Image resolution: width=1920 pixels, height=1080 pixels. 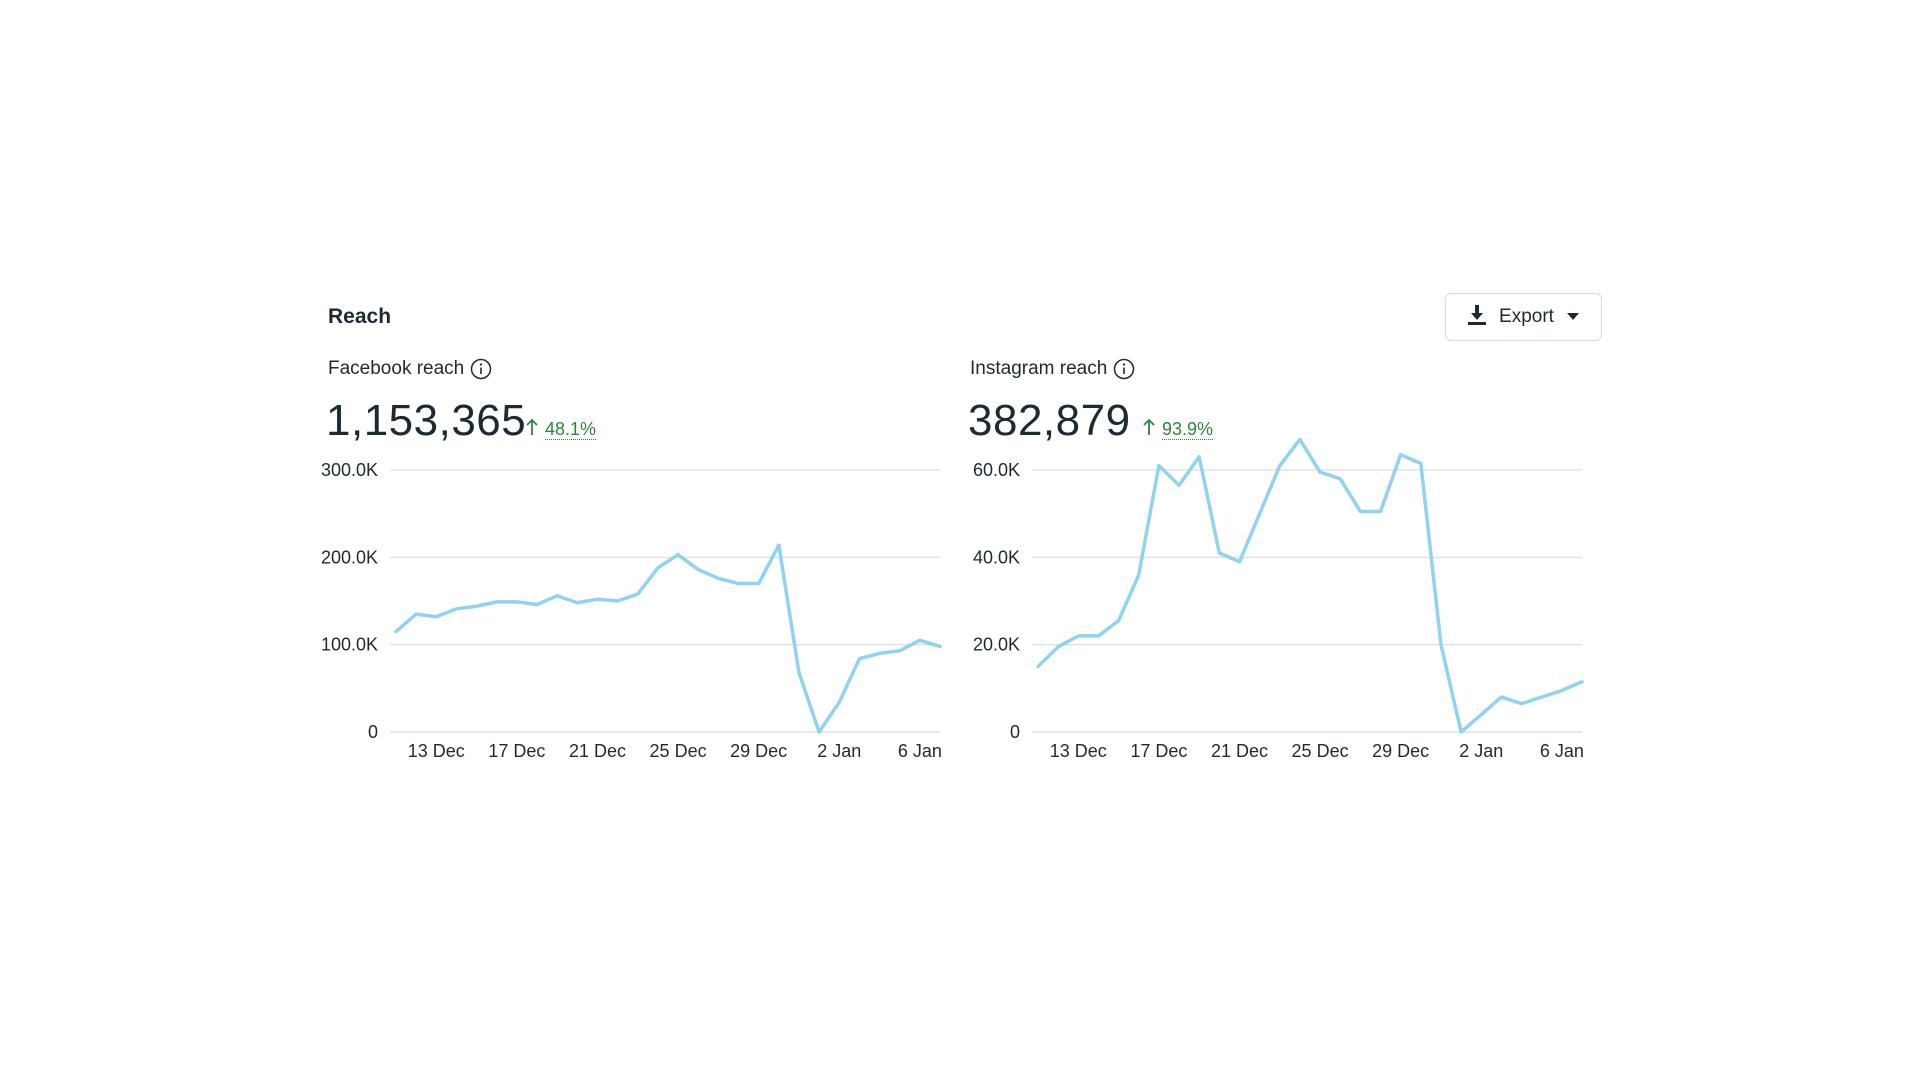 I want to click on instagram-reach-y-tick-label: 40.0K, so click(x=996, y=557).